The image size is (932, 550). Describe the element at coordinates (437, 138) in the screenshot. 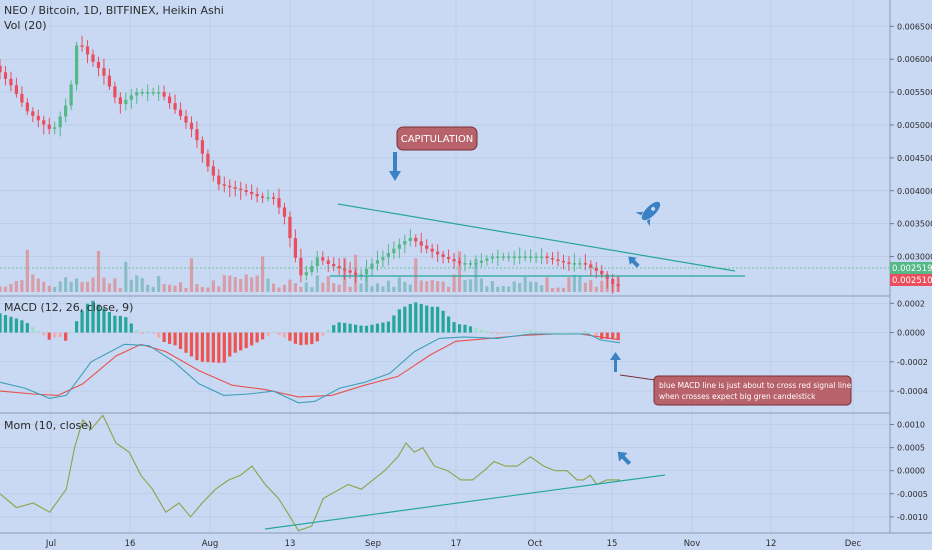

I see `capitulation-callout: CAPITULATION` at that location.